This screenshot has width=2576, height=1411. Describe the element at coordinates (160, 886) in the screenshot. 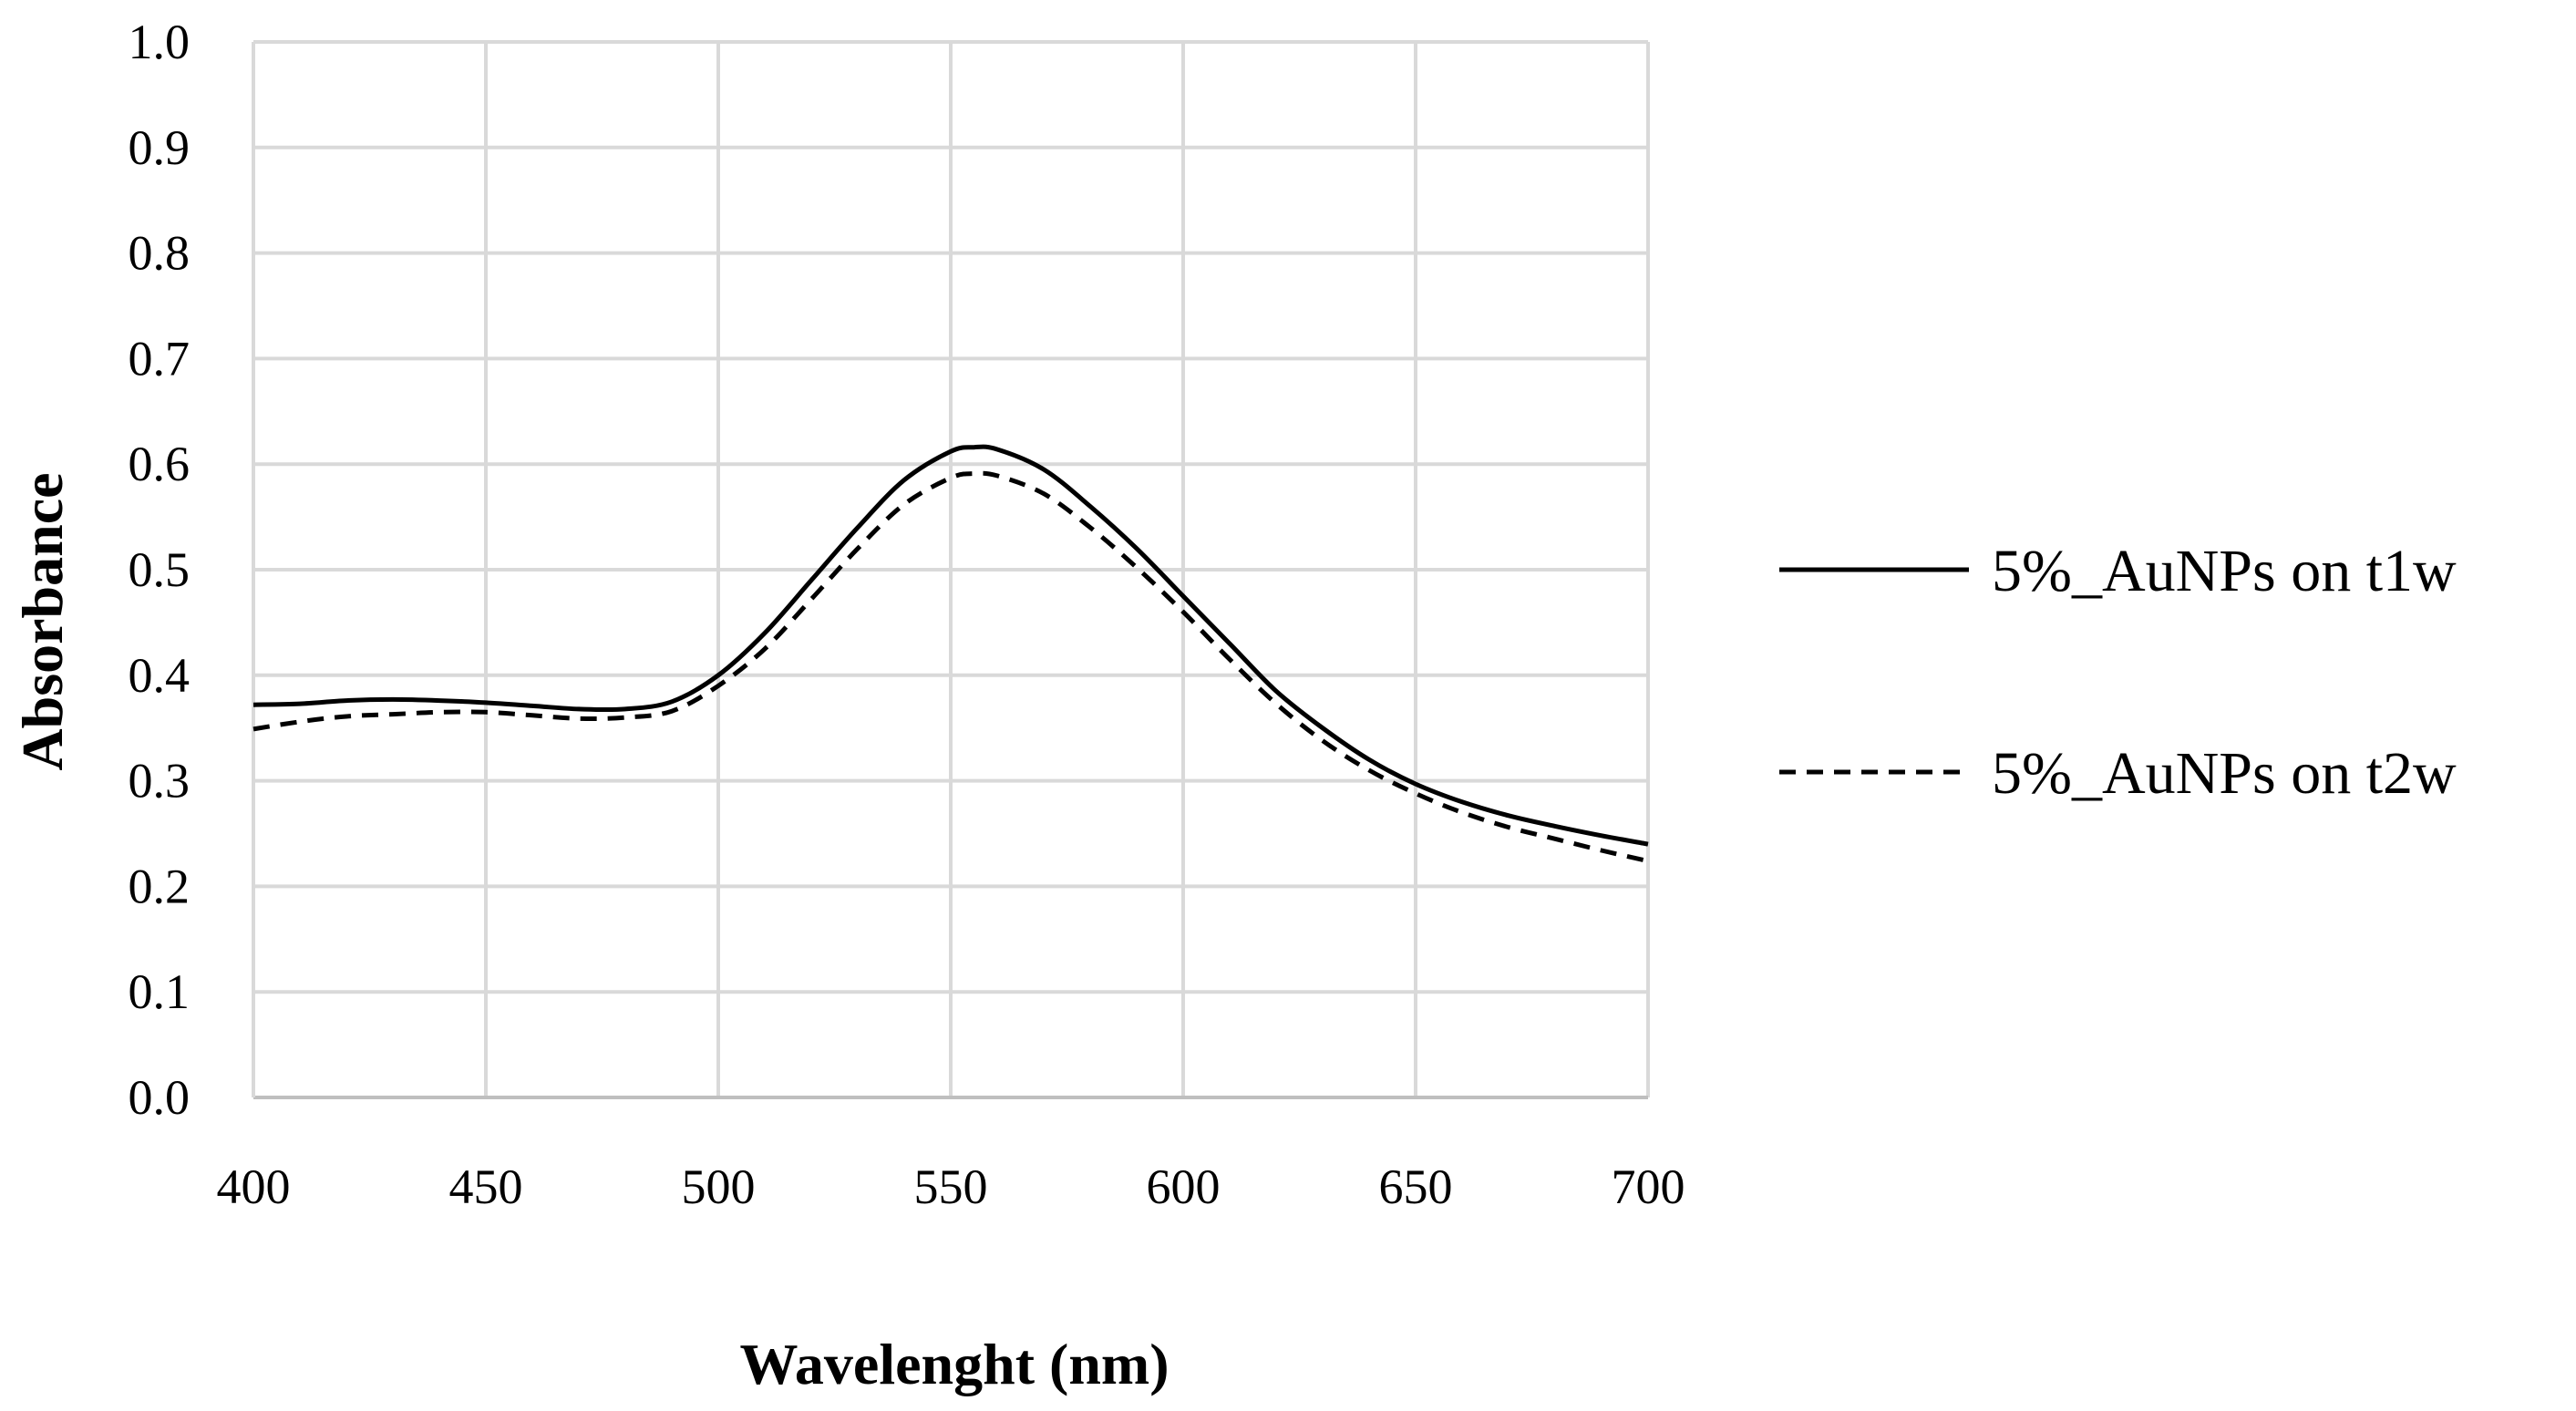

I see `y-tick-label: 0.2` at that location.